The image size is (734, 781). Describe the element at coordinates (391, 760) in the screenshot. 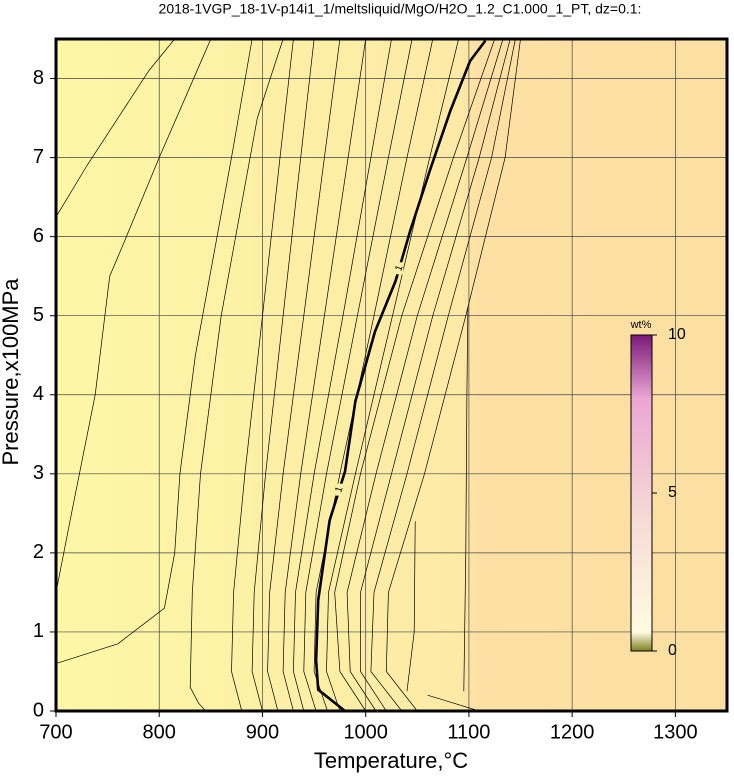

I see `x-axis-label: Temperature,°C` at that location.